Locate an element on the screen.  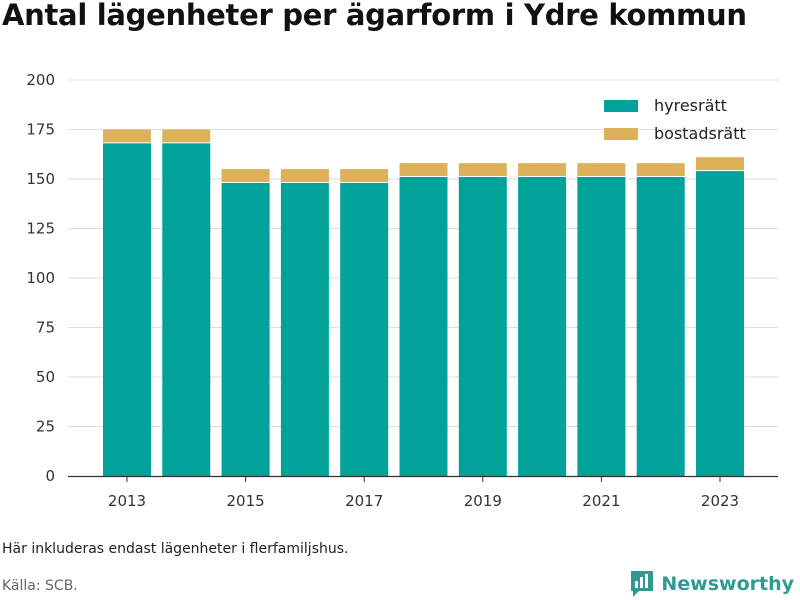
brand-name: Newsworthy is located at coordinates (727, 584).